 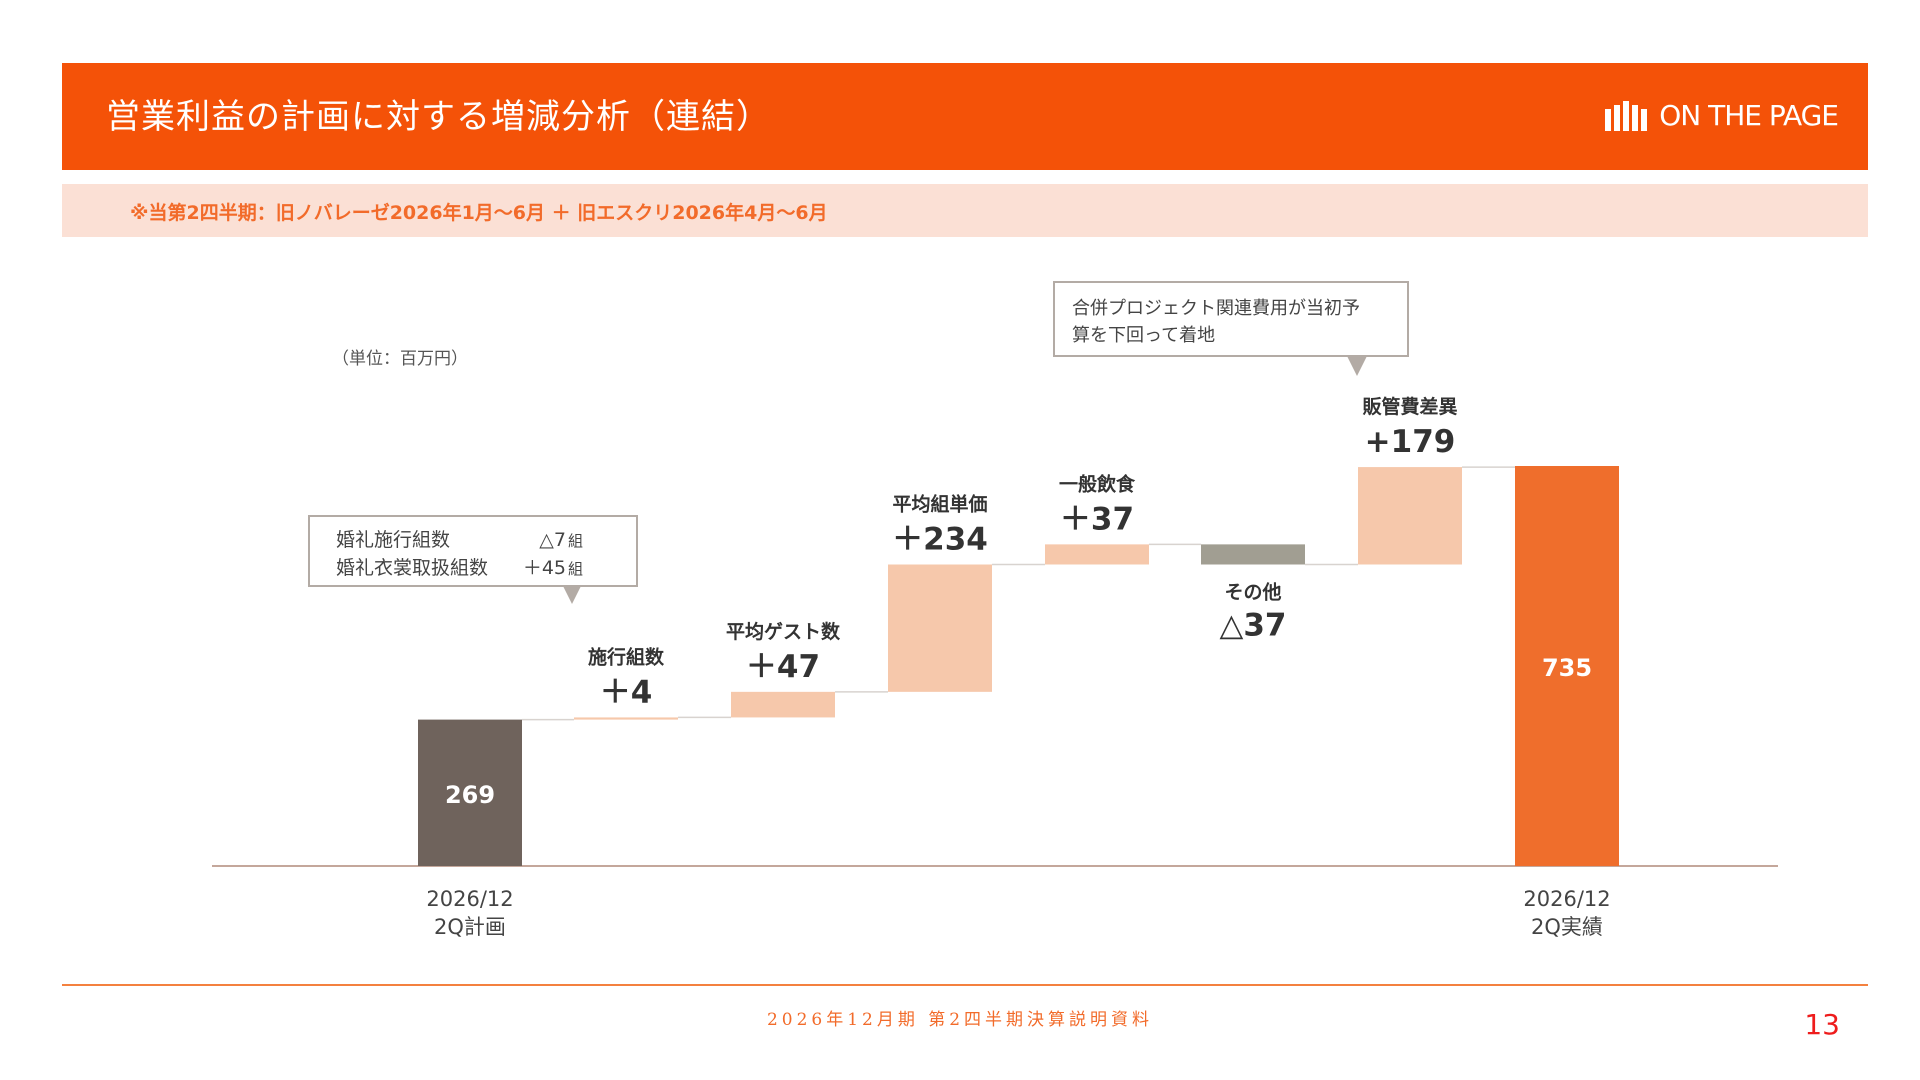 I want to click on delta-value-label: +179, so click(x=1410, y=442).